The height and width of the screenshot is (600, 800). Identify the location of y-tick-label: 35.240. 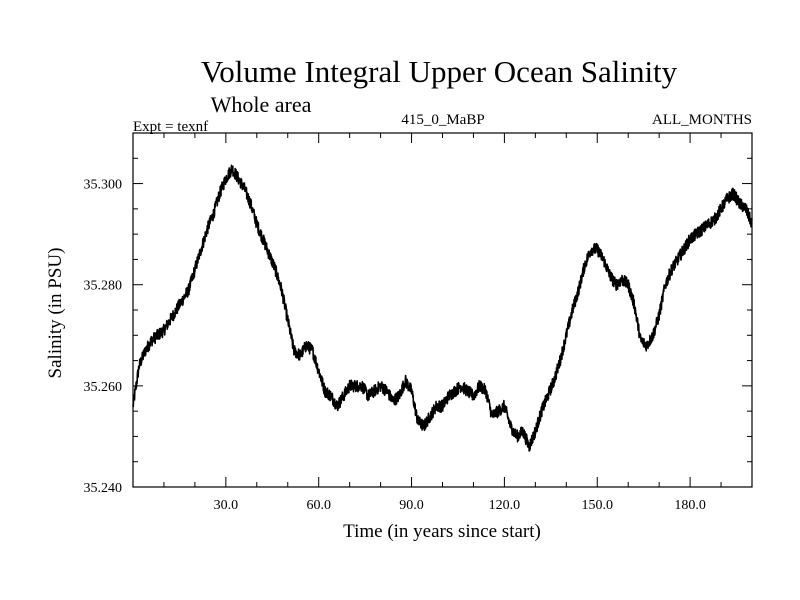
(103, 488).